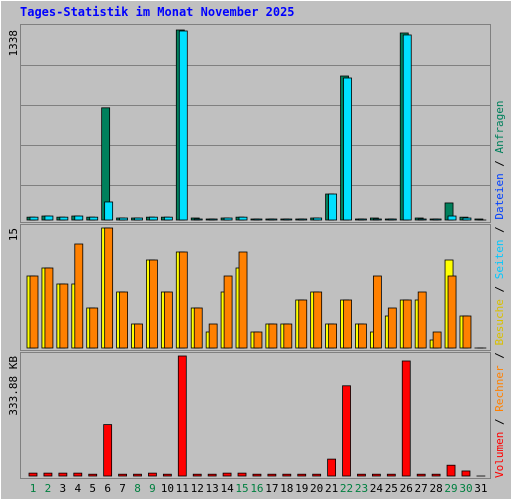 Image resolution: width=512 pixels, height=500 pixels. I want to click on x-tick-label: 16, so click(256, 488).